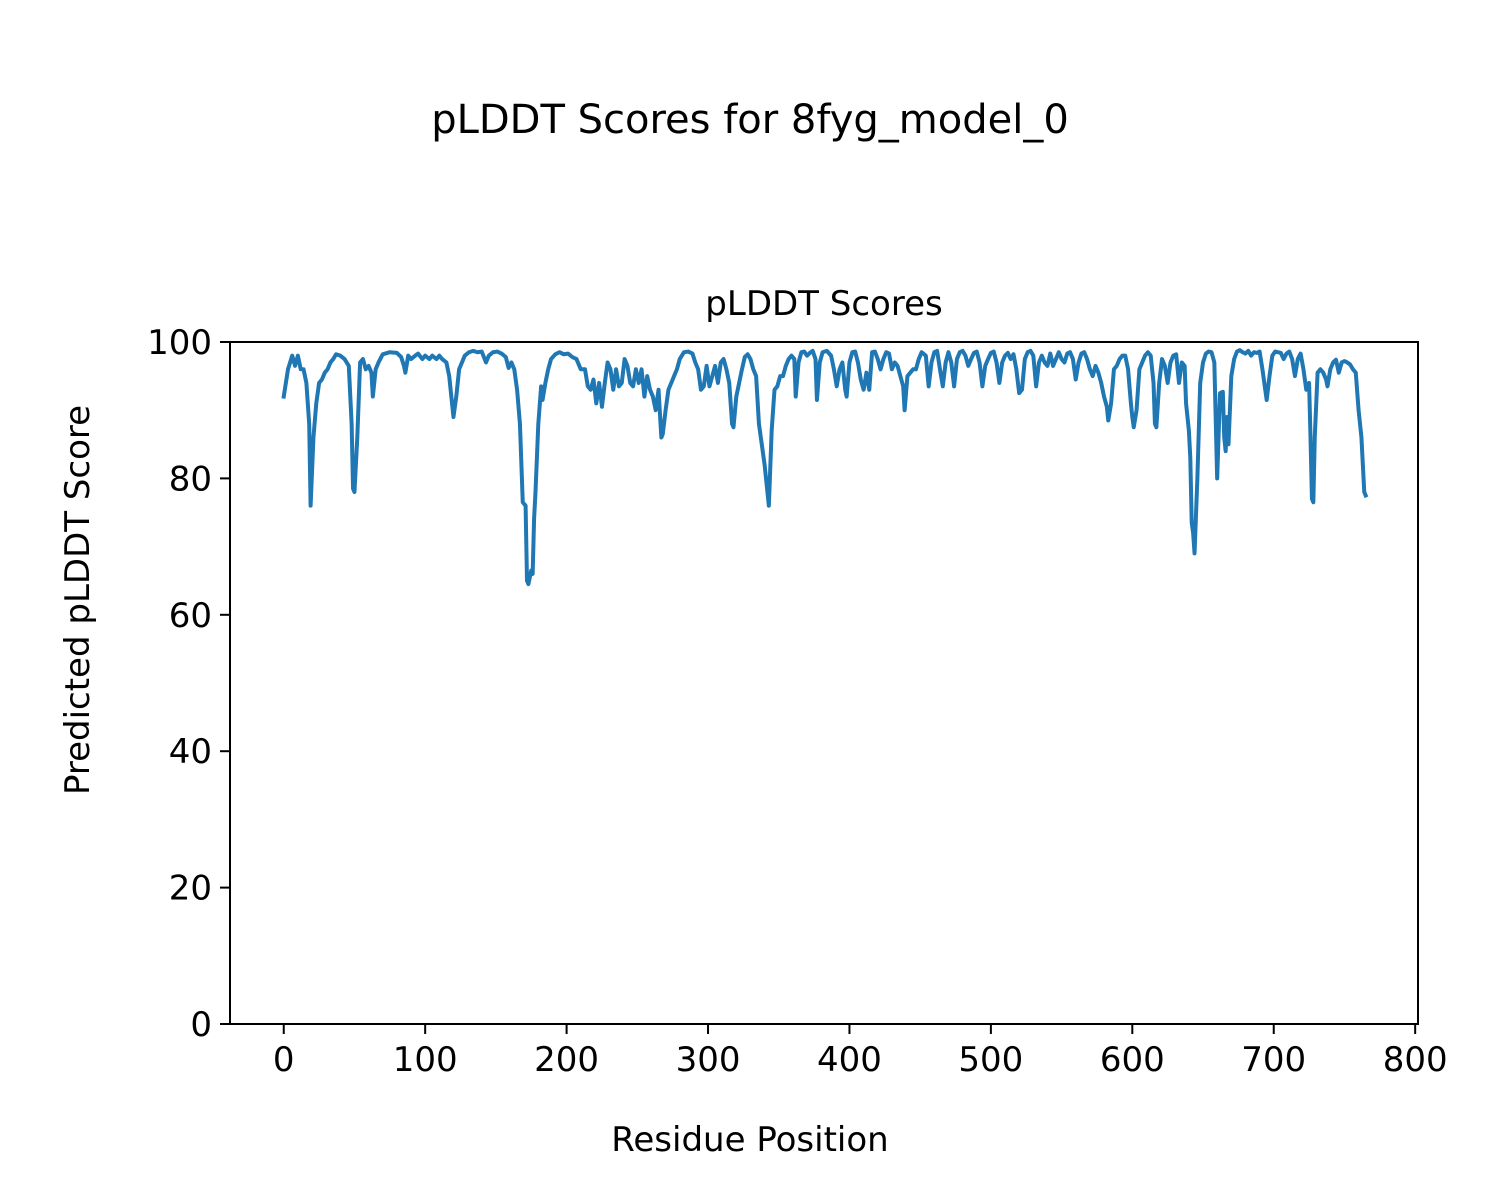  Describe the element at coordinates (284, 1060) in the screenshot. I see `x-tick-label: 0` at that location.